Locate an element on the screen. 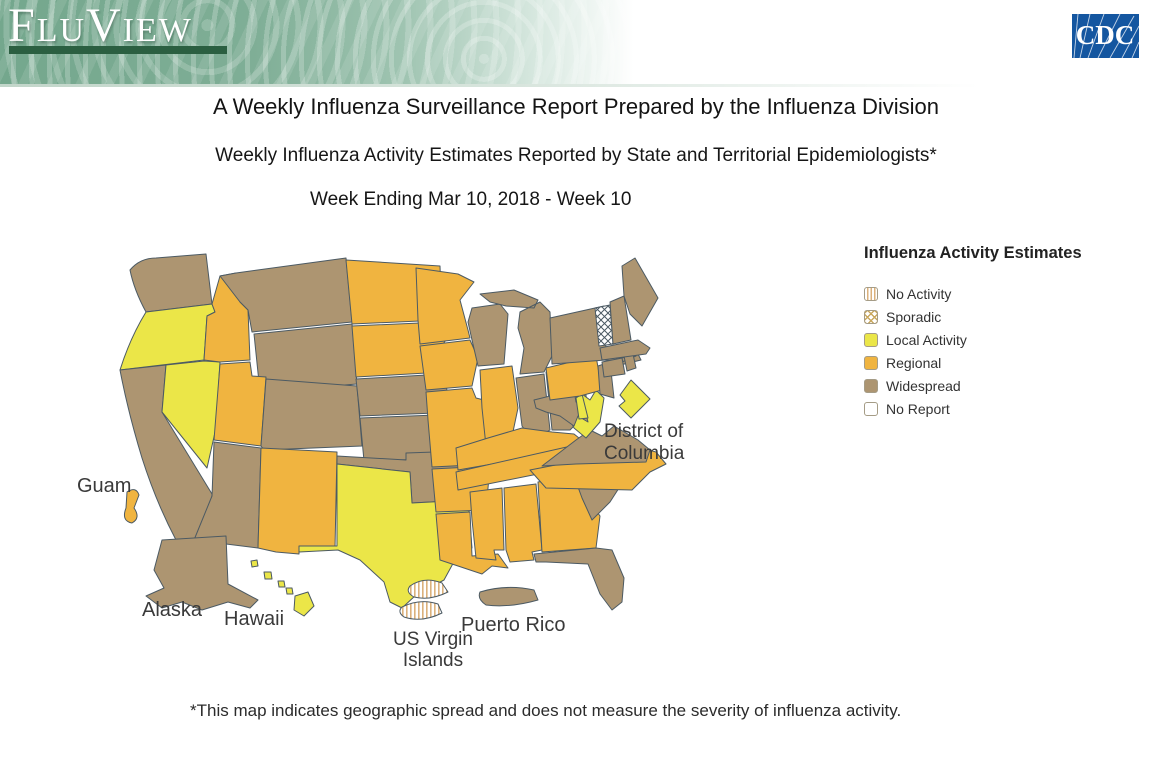  state-new-hampshire is located at coordinates (620, 320).